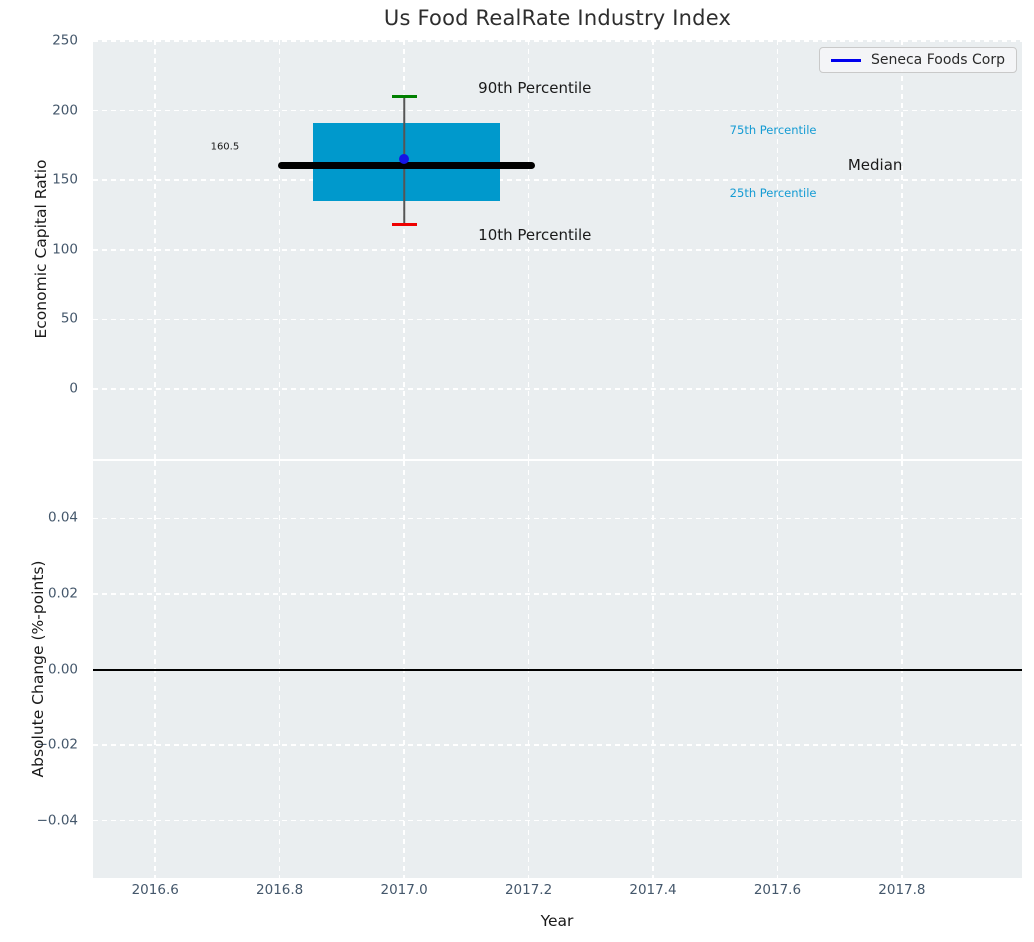 This screenshot has height=942, width=1034. Describe the element at coordinates (65, 109) in the screenshot. I see `y-tick-label-200: 200` at that location.